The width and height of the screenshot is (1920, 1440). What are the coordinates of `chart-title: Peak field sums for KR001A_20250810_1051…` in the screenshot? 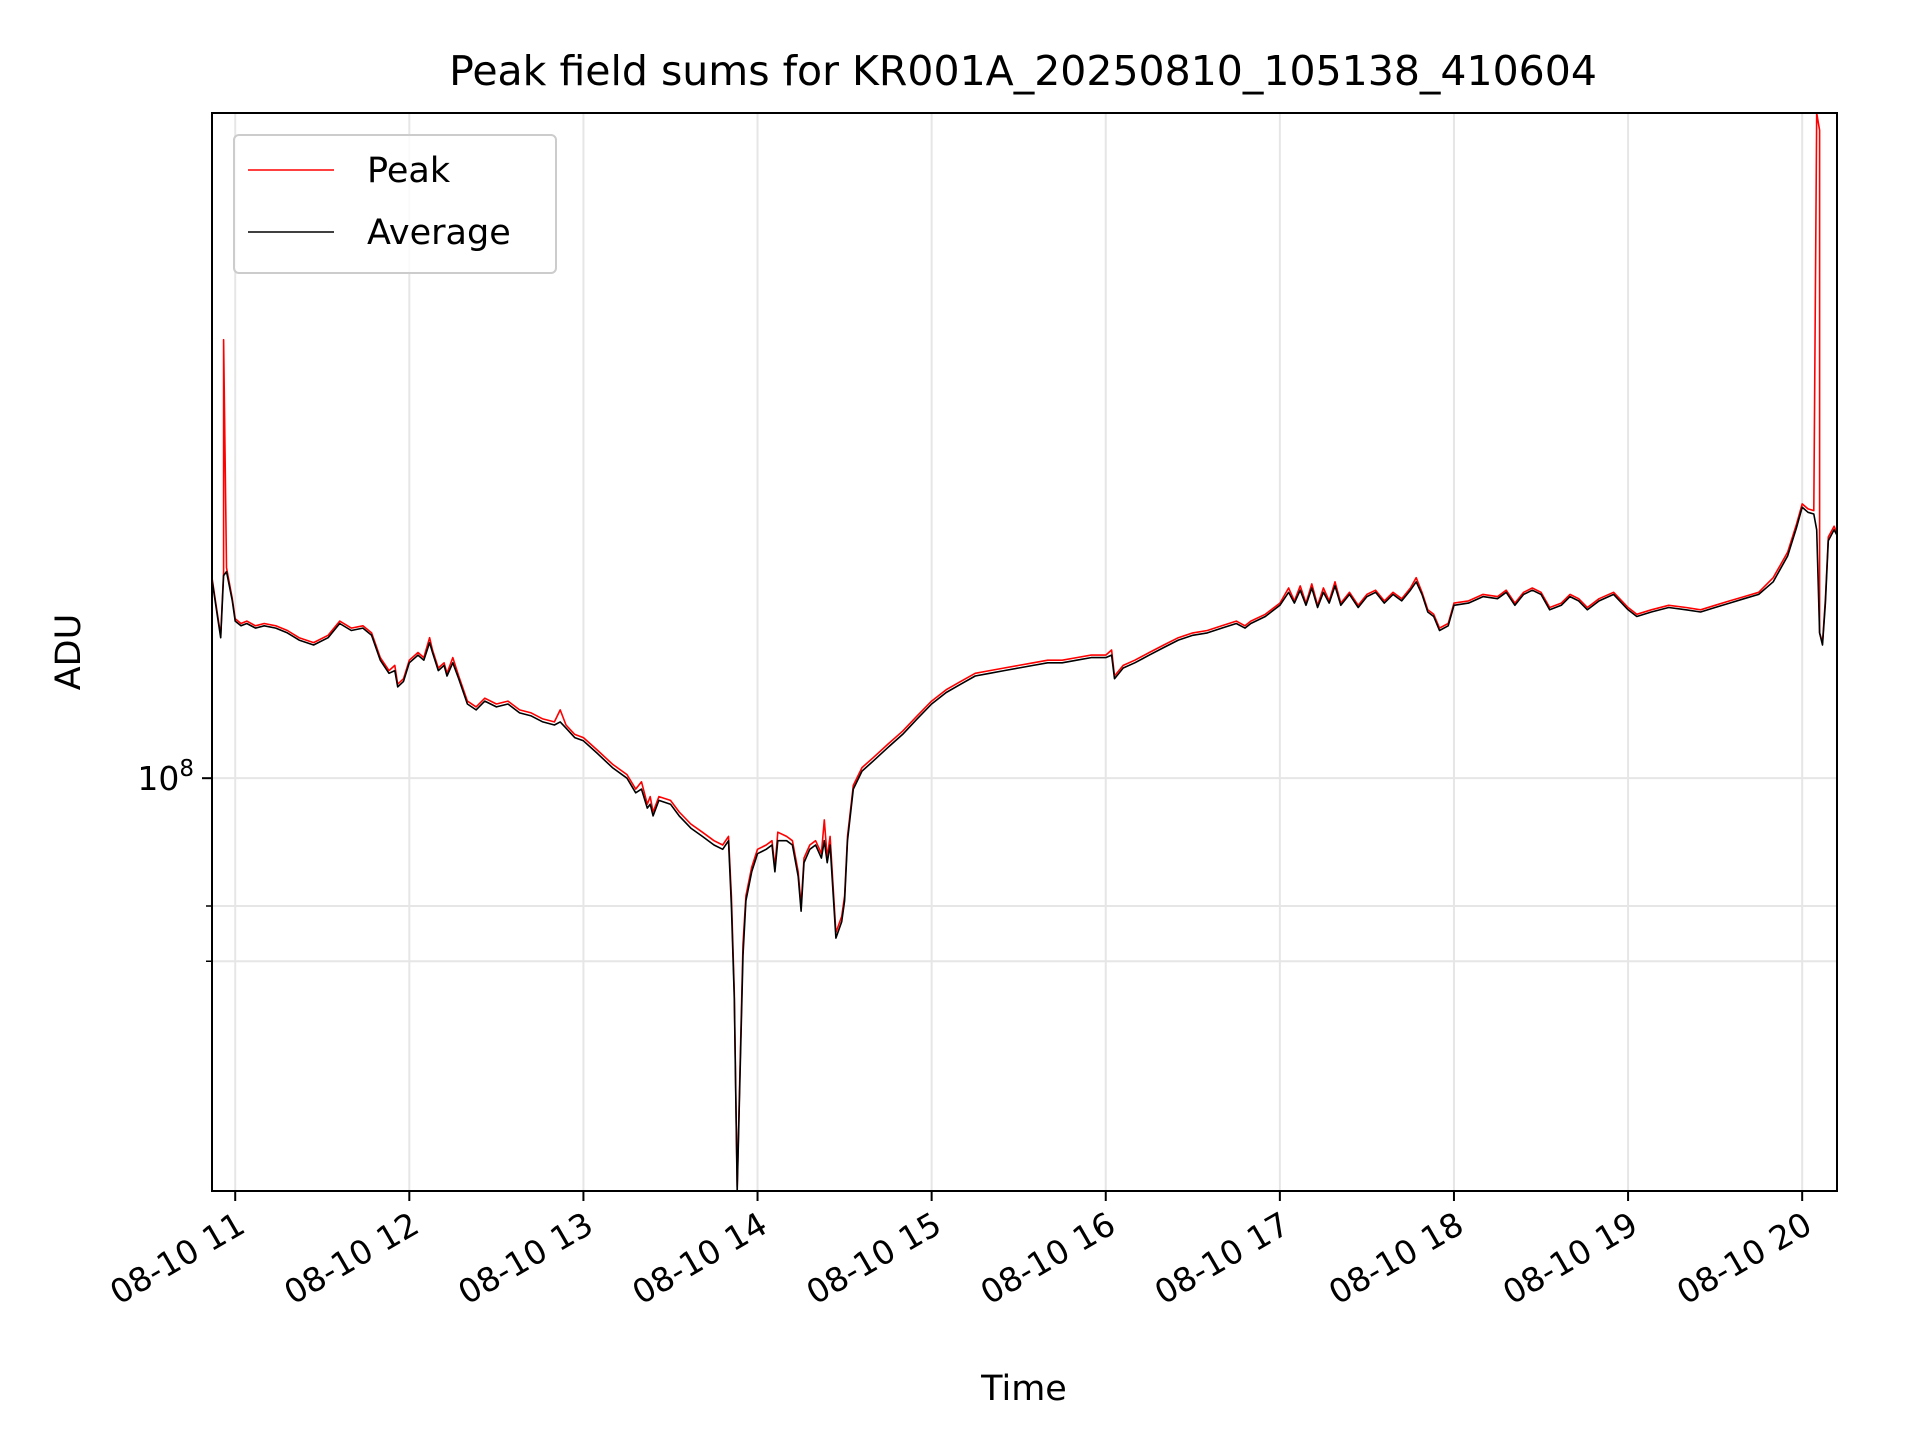 It's located at (1023, 71).